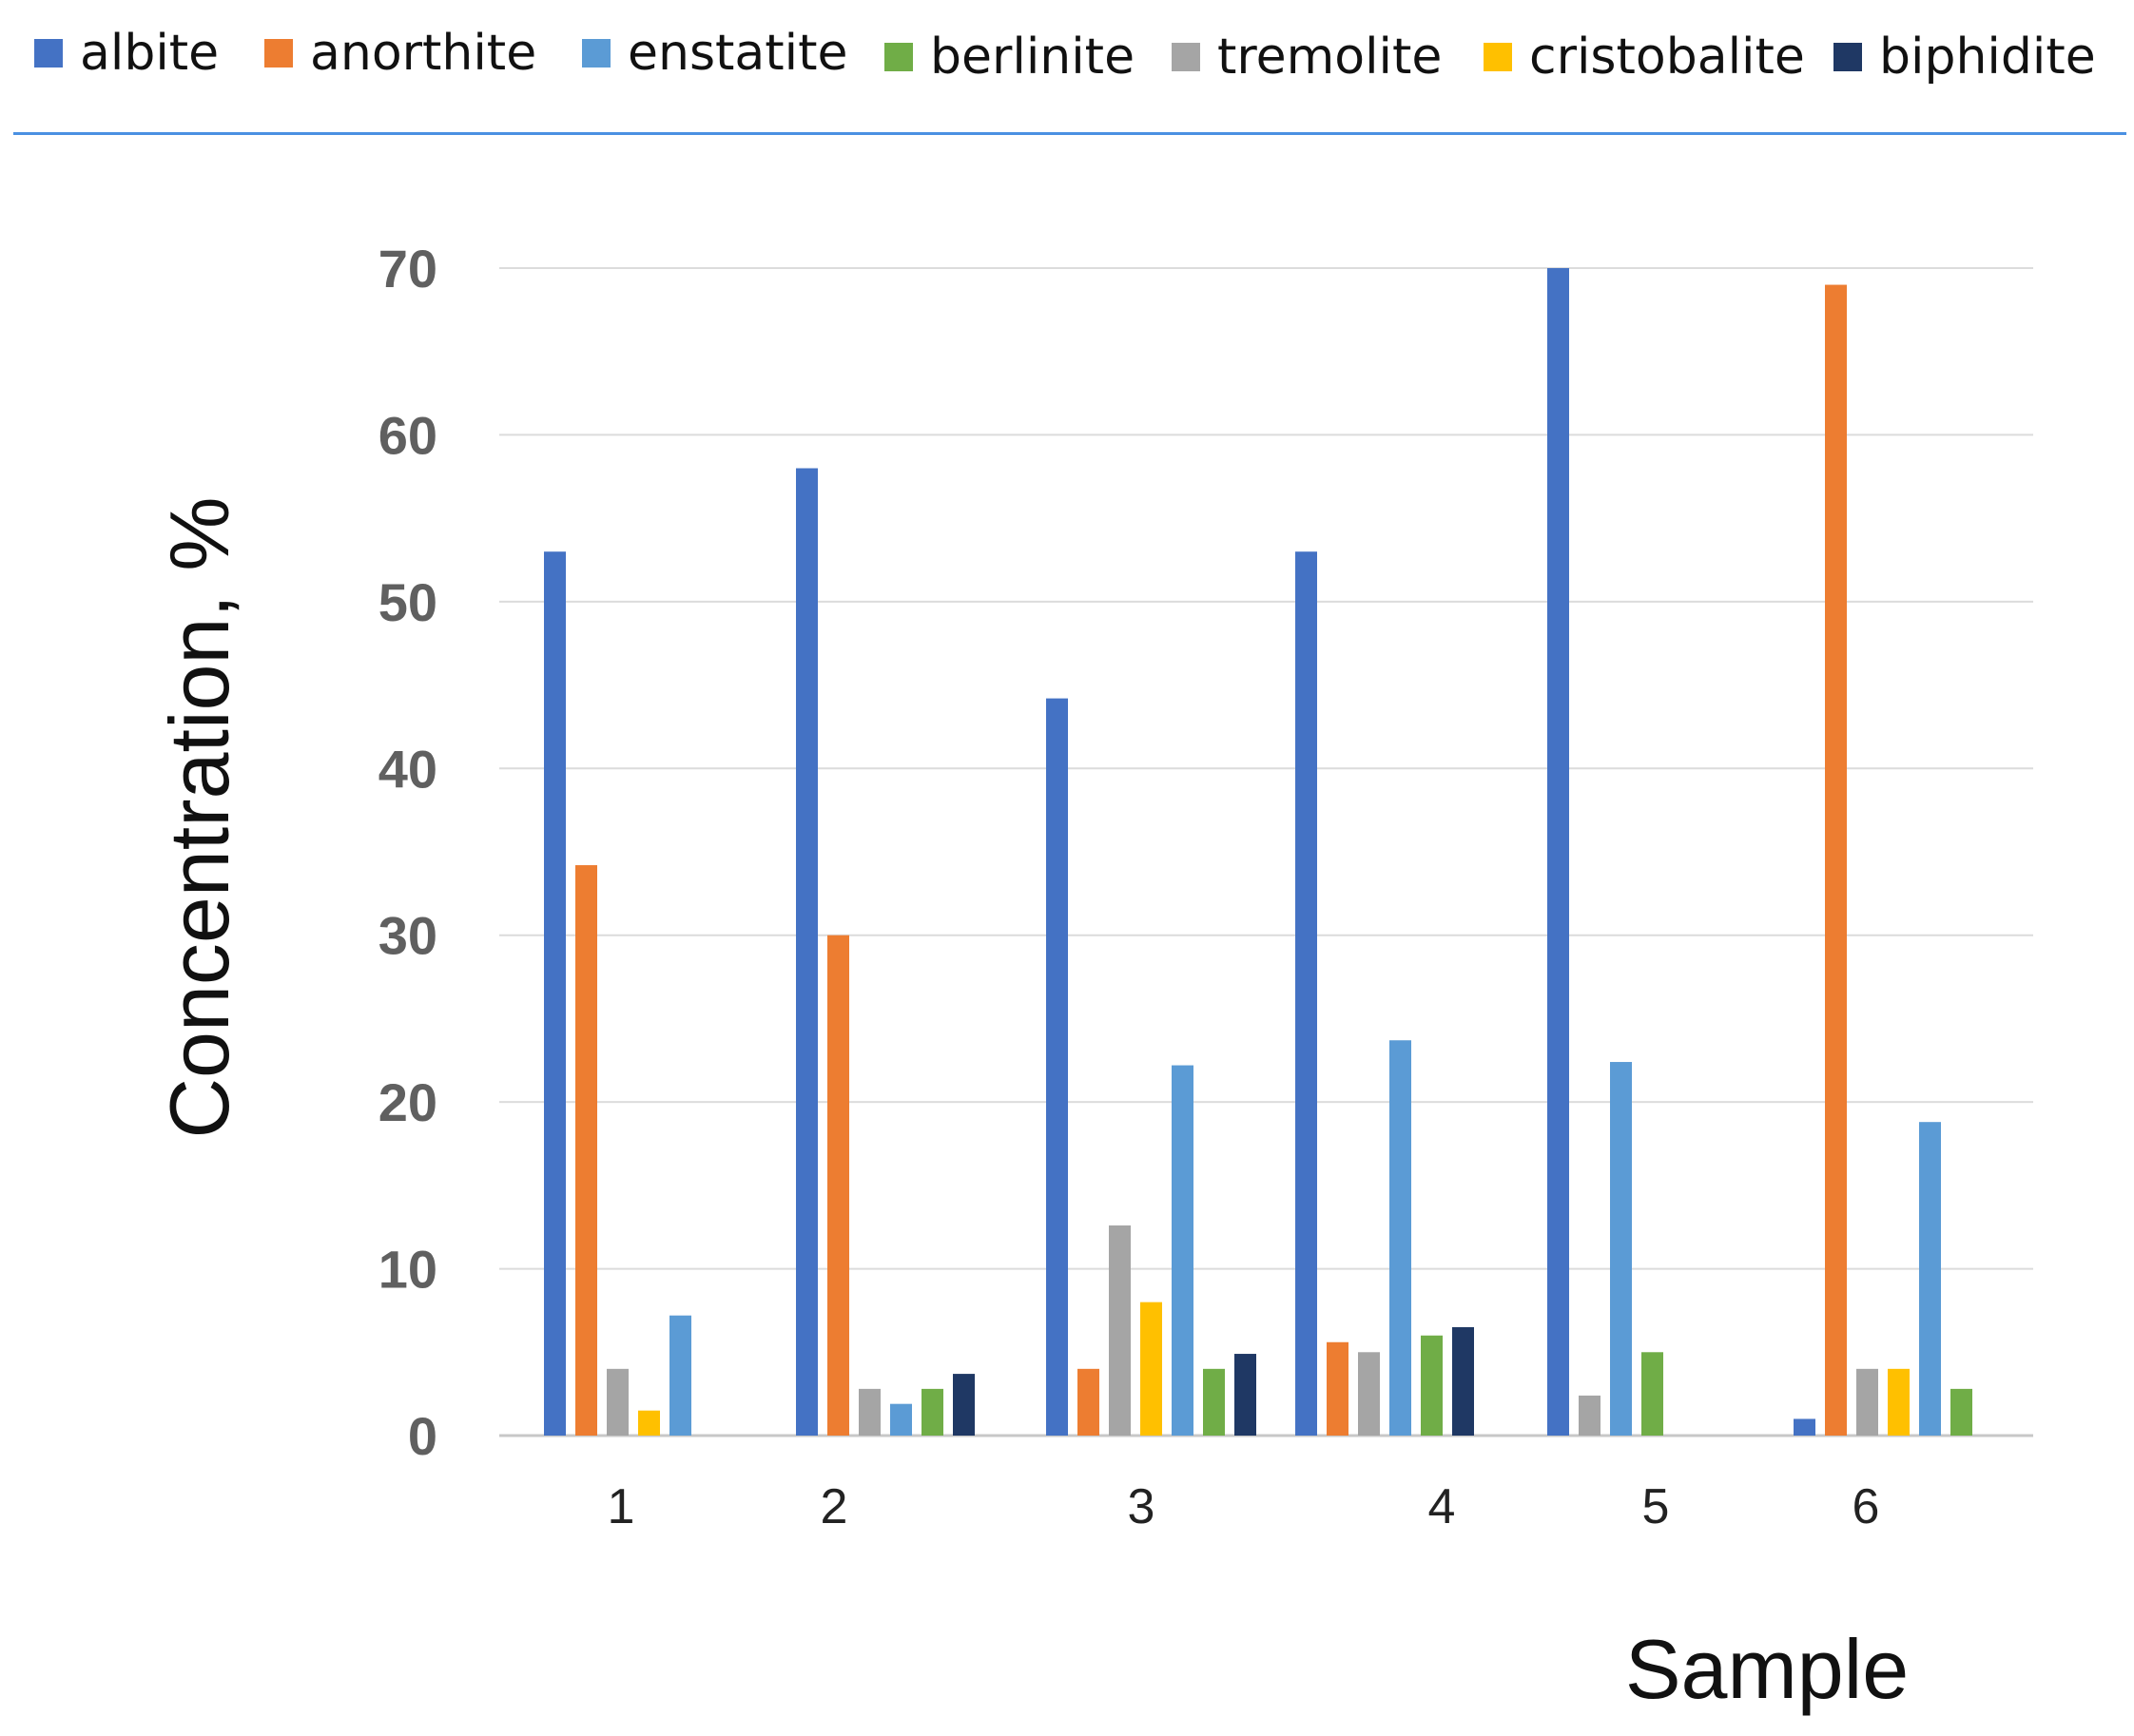 The image size is (2134, 1736). Describe the element at coordinates (596, 54) in the screenshot. I see `legend-swatch-enstatite` at that location.